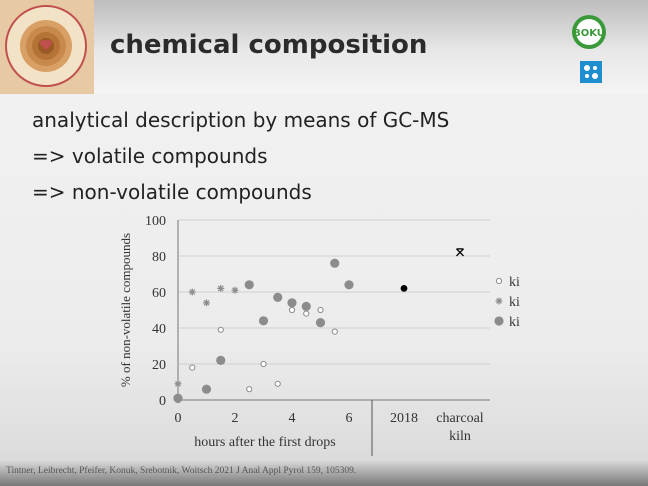 This screenshot has width=648, height=486. What do you see at coordinates (460, 418) in the screenshot?
I see `x-tick-label: charcoal` at bounding box center [460, 418].